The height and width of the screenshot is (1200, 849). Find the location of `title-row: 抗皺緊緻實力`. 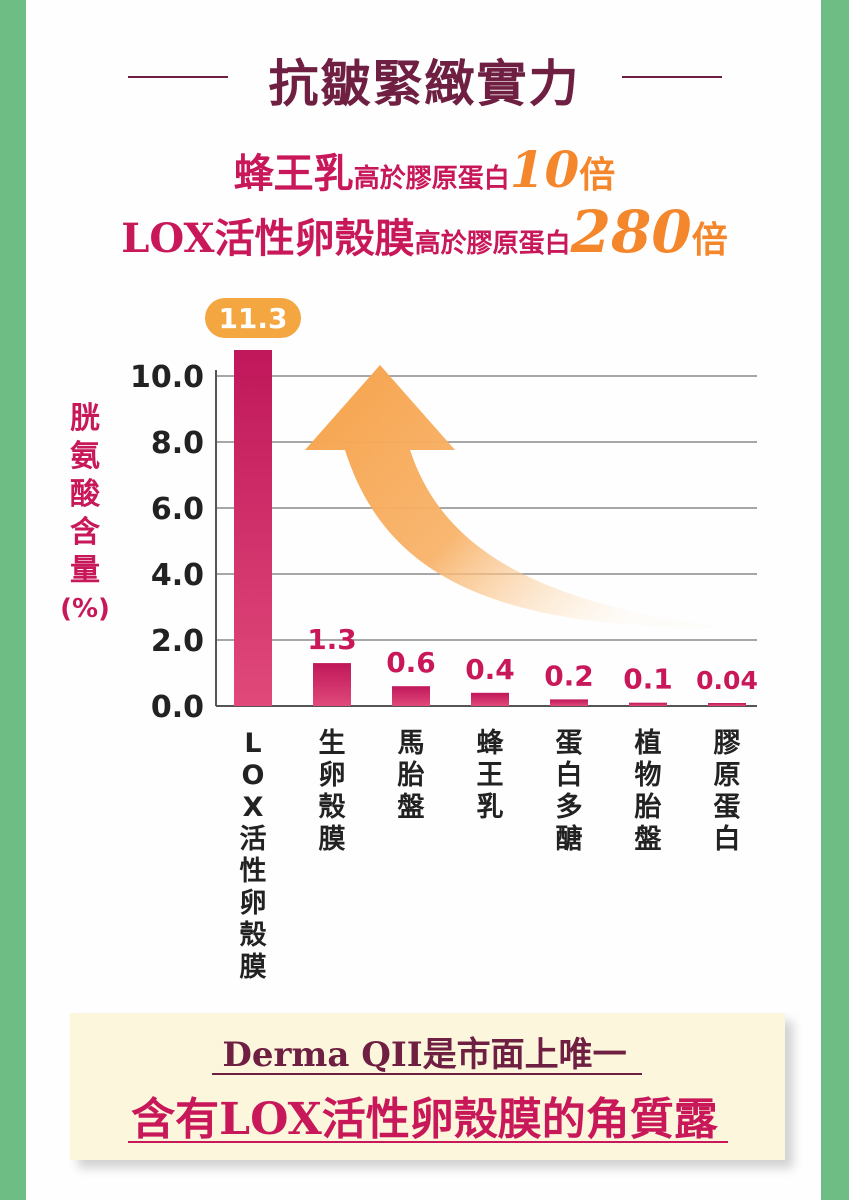

title-row: 抗皺緊緻實力 is located at coordinates (424, 78).